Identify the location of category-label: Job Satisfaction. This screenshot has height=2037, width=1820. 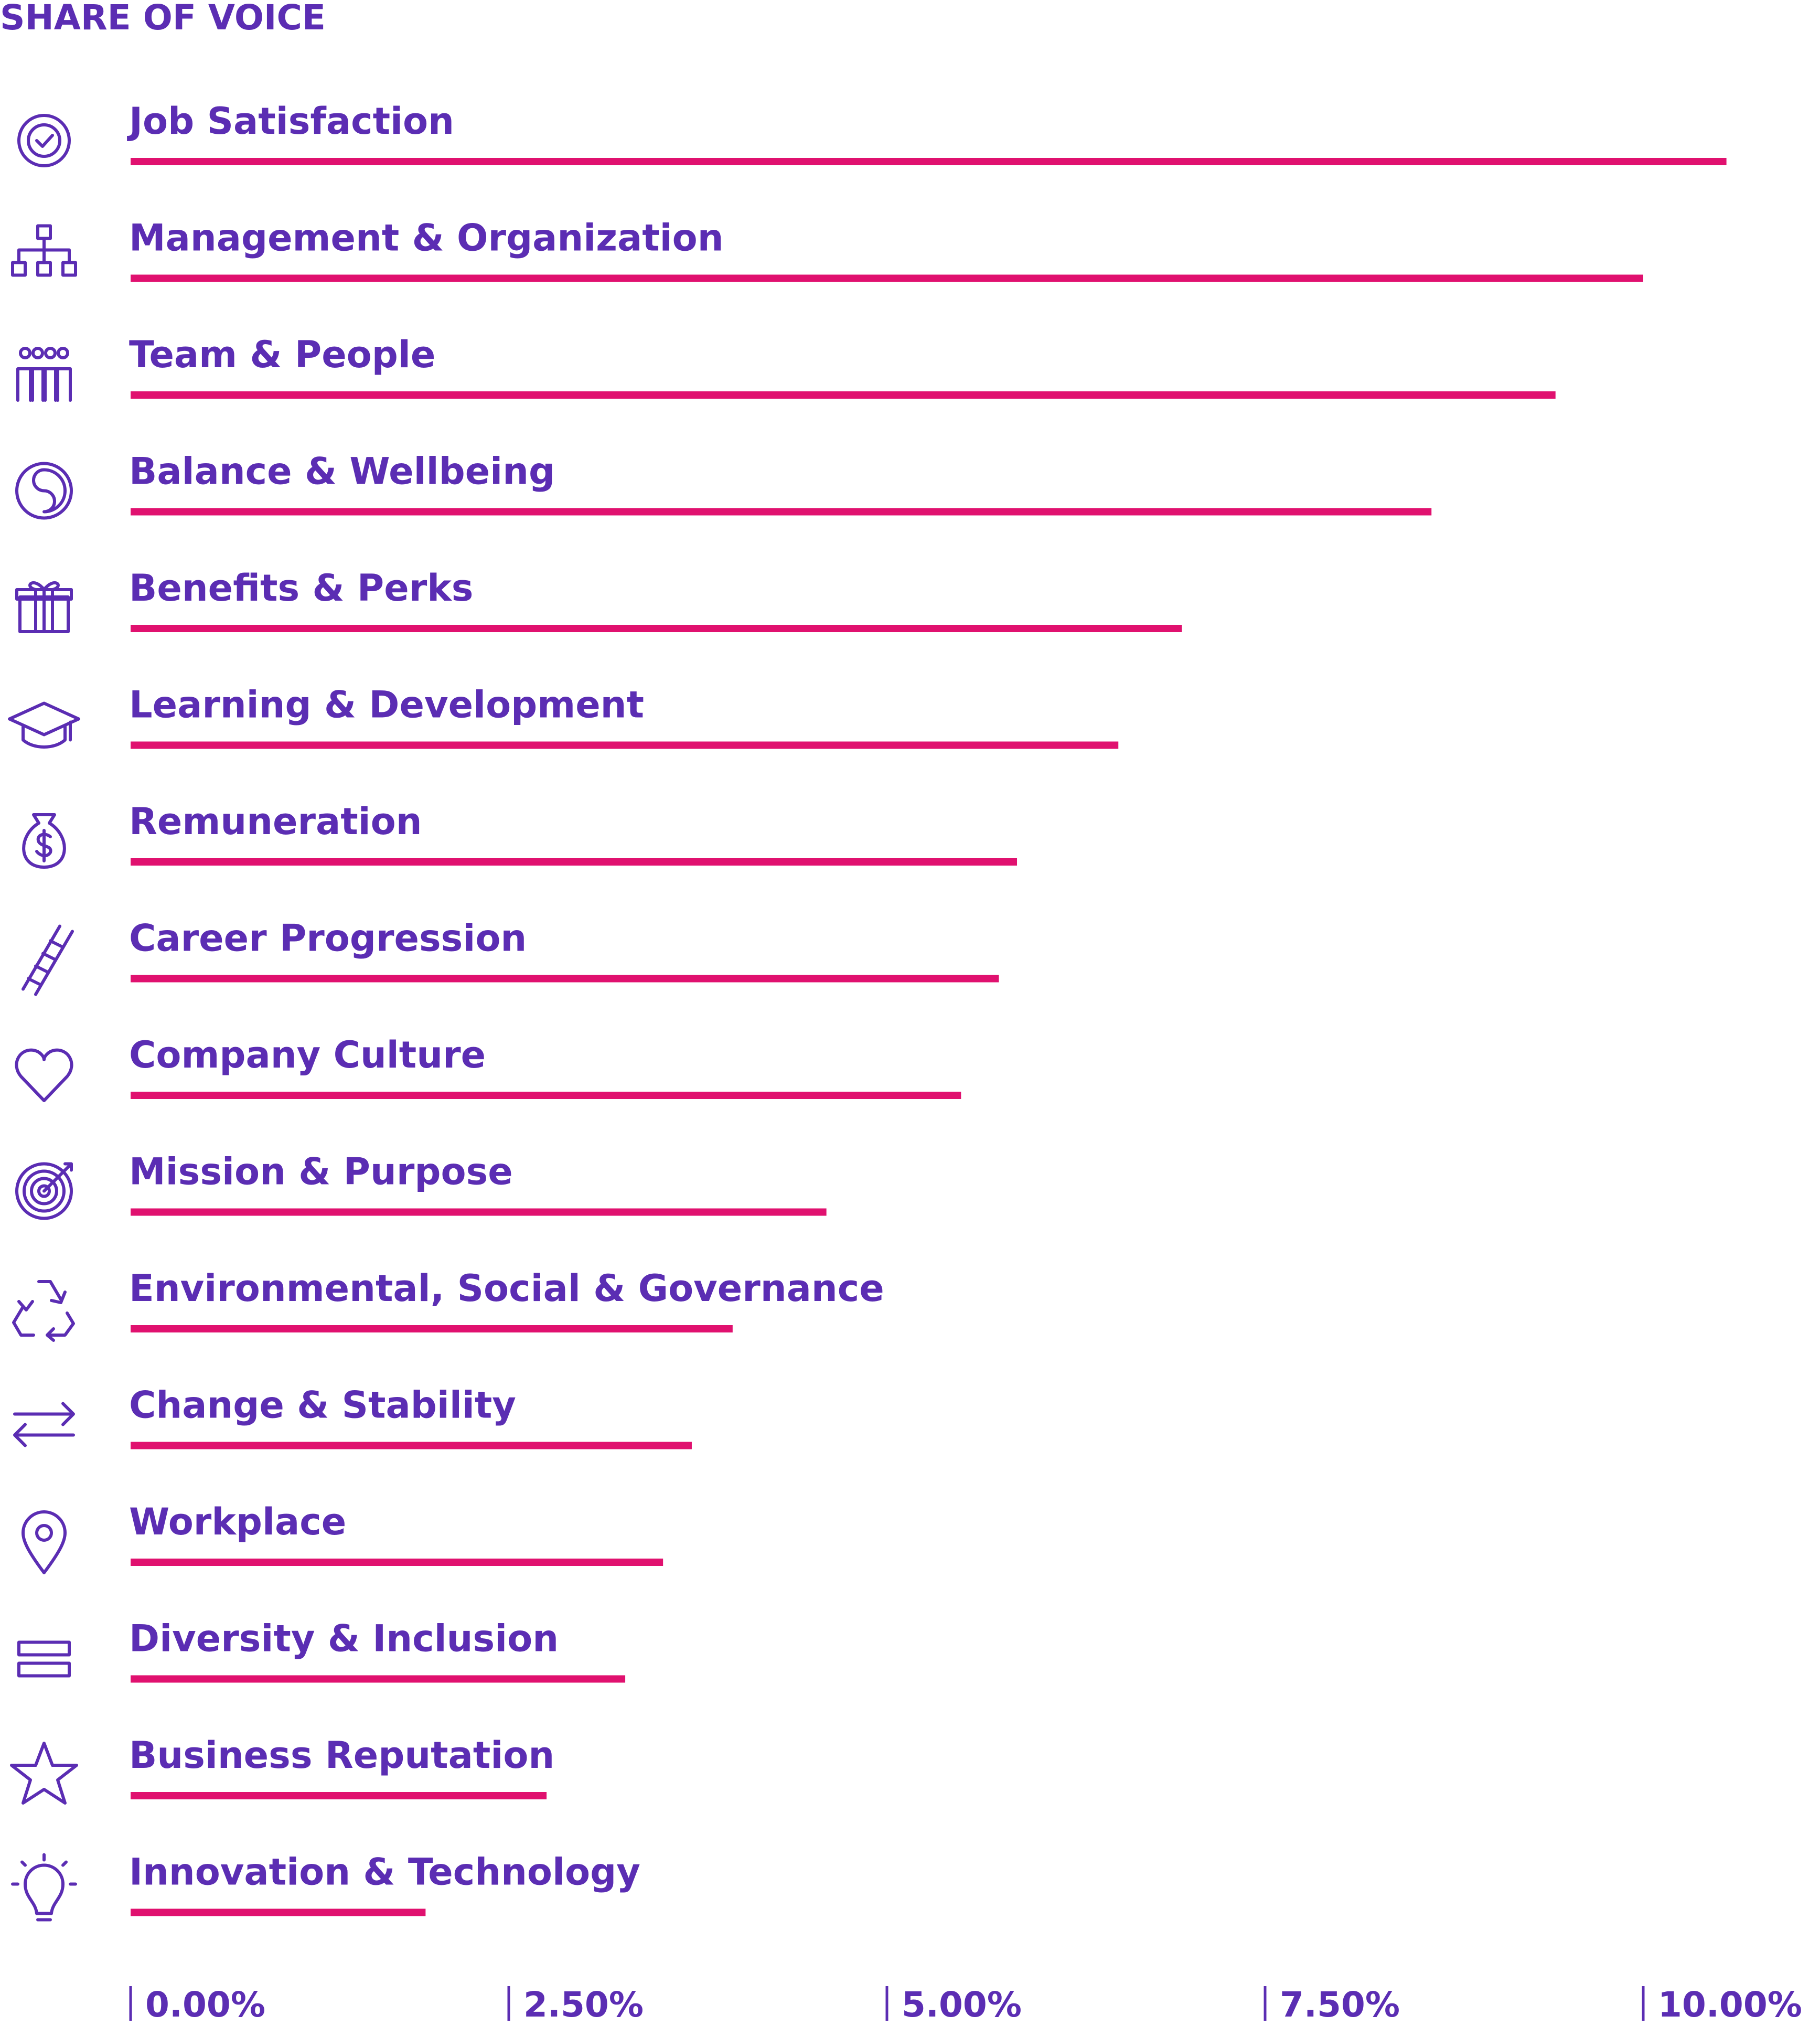
(290, 121).